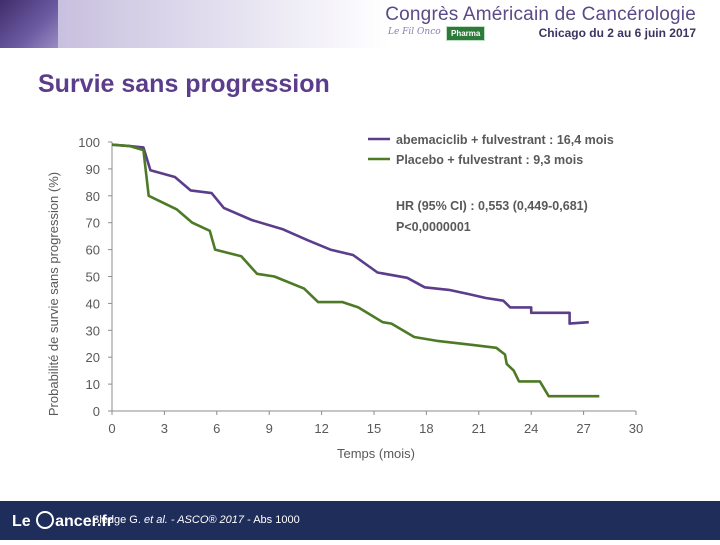 This screenshot has height=545, width=720. I want to click on x-tick-label: 15, so click(374, 428).